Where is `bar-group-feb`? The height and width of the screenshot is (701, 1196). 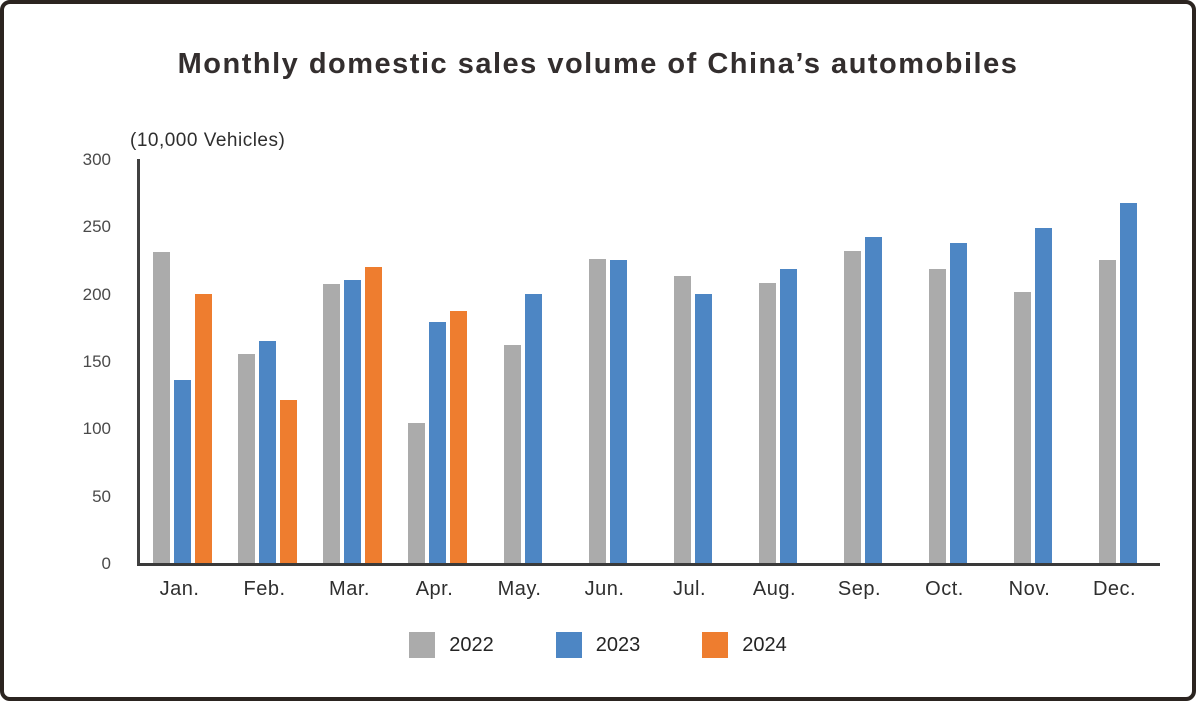
bar-group-feb is located at coordinates (267, 361).